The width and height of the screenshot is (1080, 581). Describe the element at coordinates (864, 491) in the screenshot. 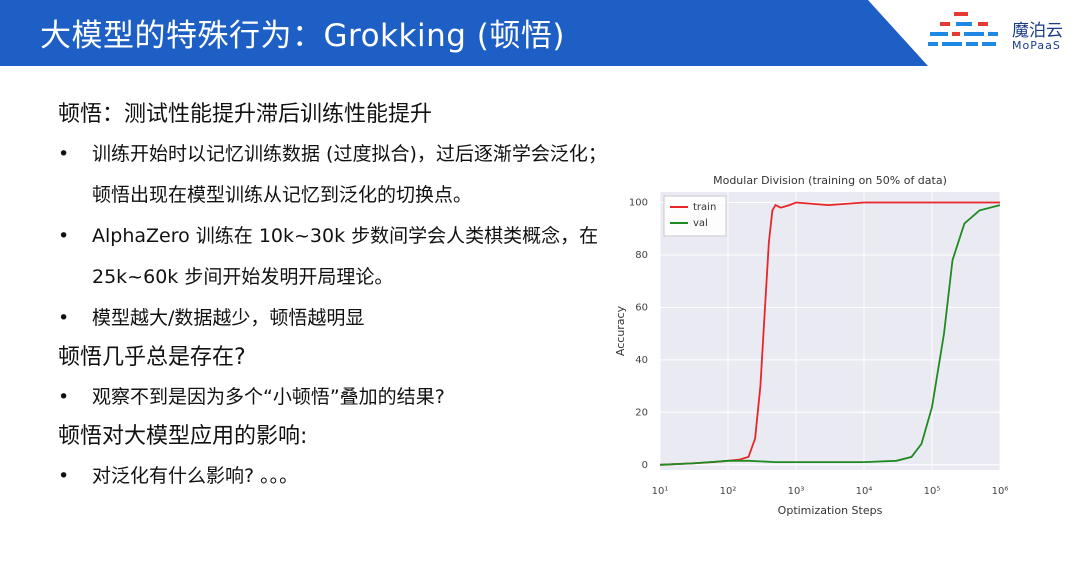

I see `chart-x-tick-label: 10⁴` at that location.